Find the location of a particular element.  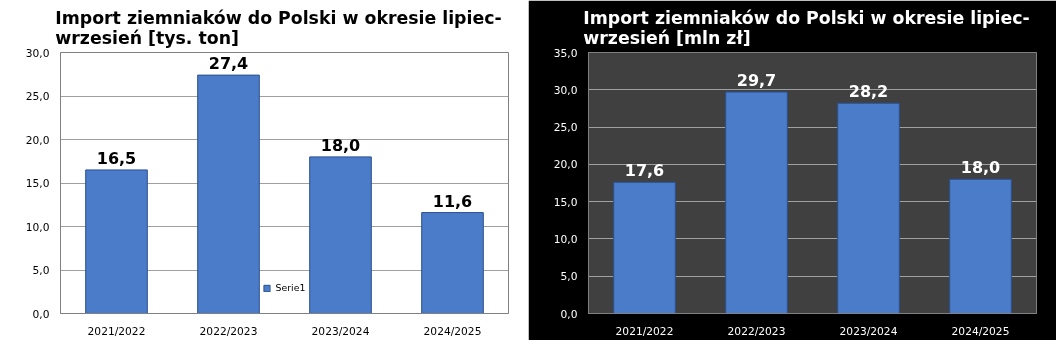

text: 27,4 is located at coordinates (228, 64).